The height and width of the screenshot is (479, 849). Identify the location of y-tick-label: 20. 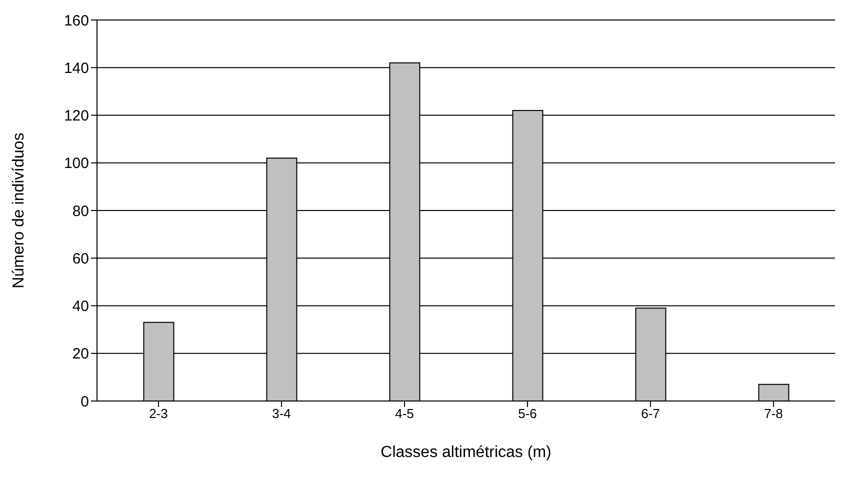
(80, 354).